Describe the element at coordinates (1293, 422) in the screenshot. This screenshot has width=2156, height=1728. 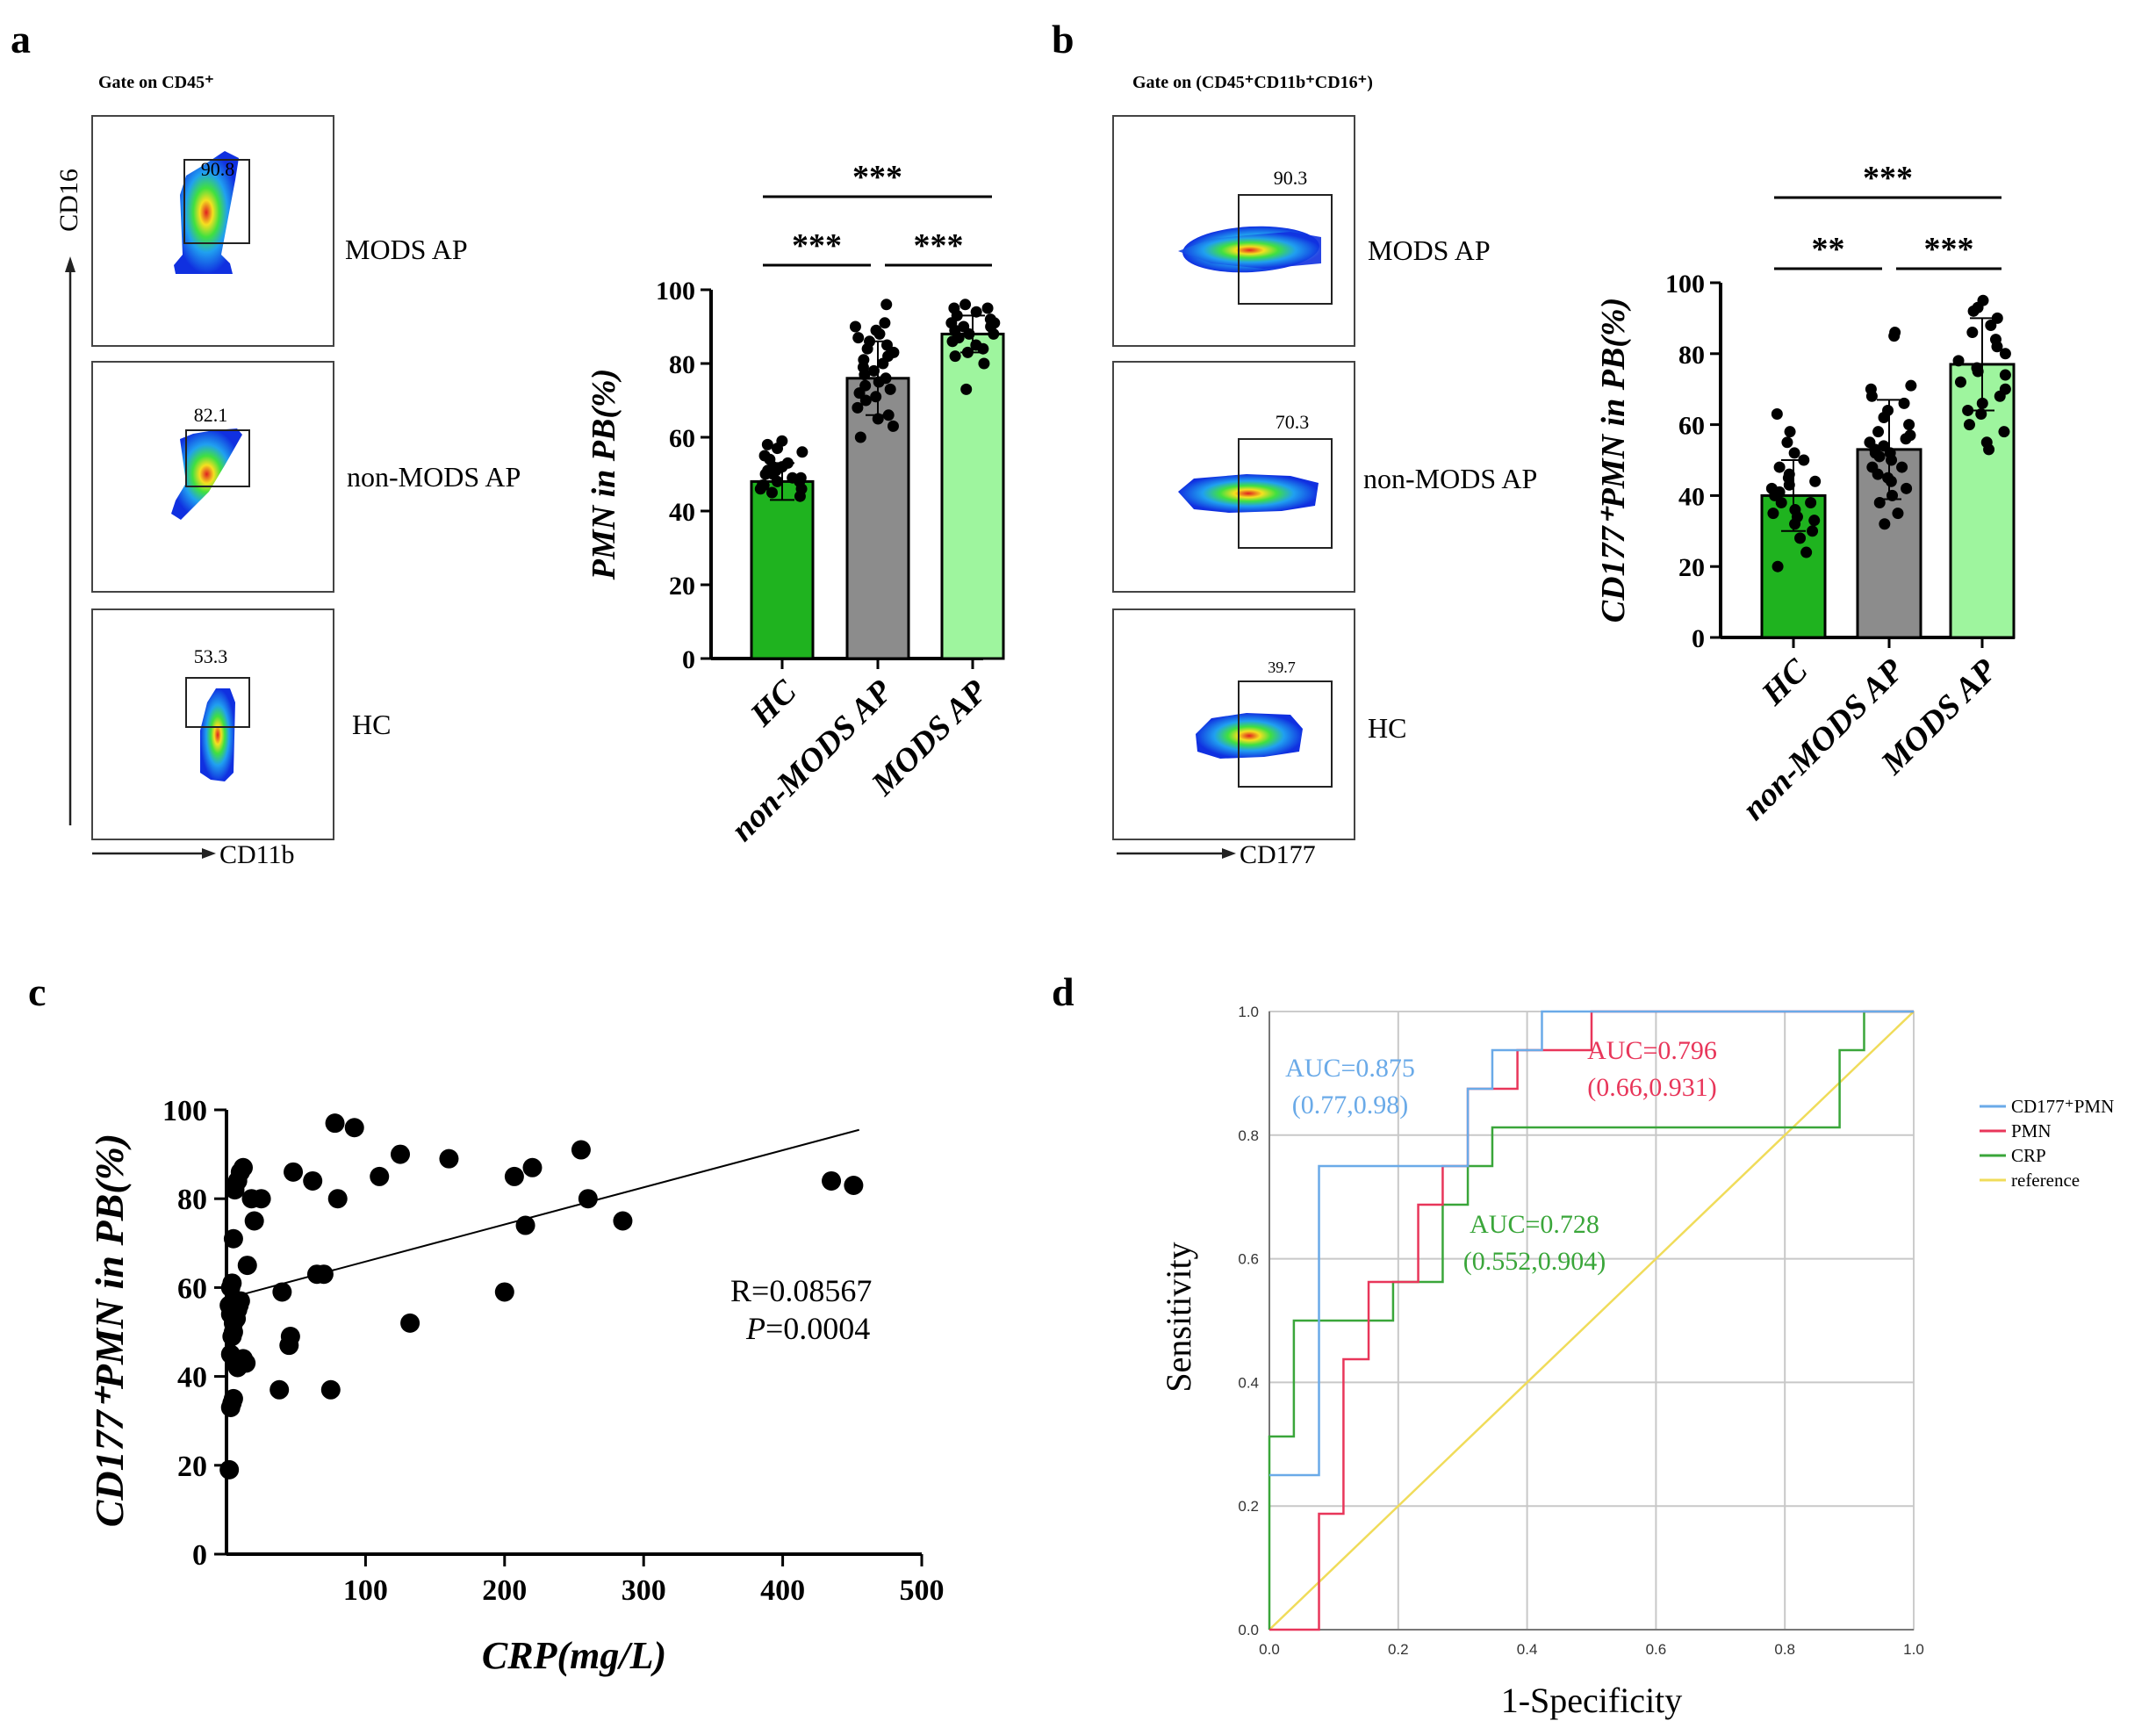
I see `gate-value-b2: 70.3` at that location.